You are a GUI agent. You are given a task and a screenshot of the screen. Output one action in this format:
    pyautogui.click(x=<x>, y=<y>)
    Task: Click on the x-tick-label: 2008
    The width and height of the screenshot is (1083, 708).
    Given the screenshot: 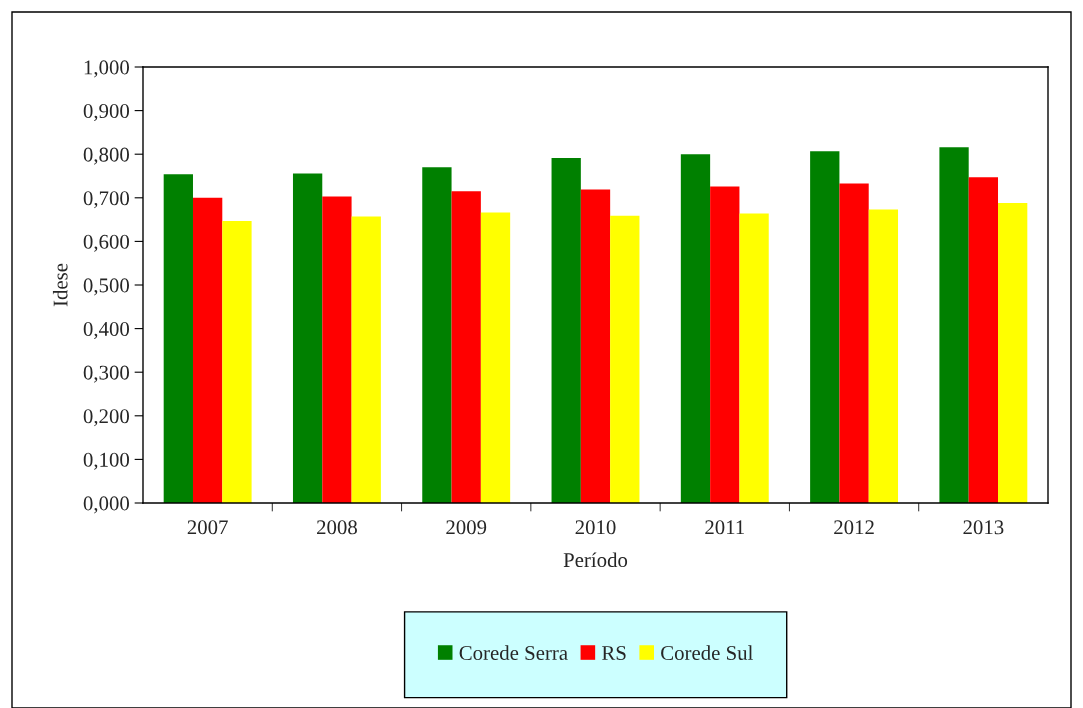 What is the action you would take?
    pyautogui.click(x=337, y=527)
    